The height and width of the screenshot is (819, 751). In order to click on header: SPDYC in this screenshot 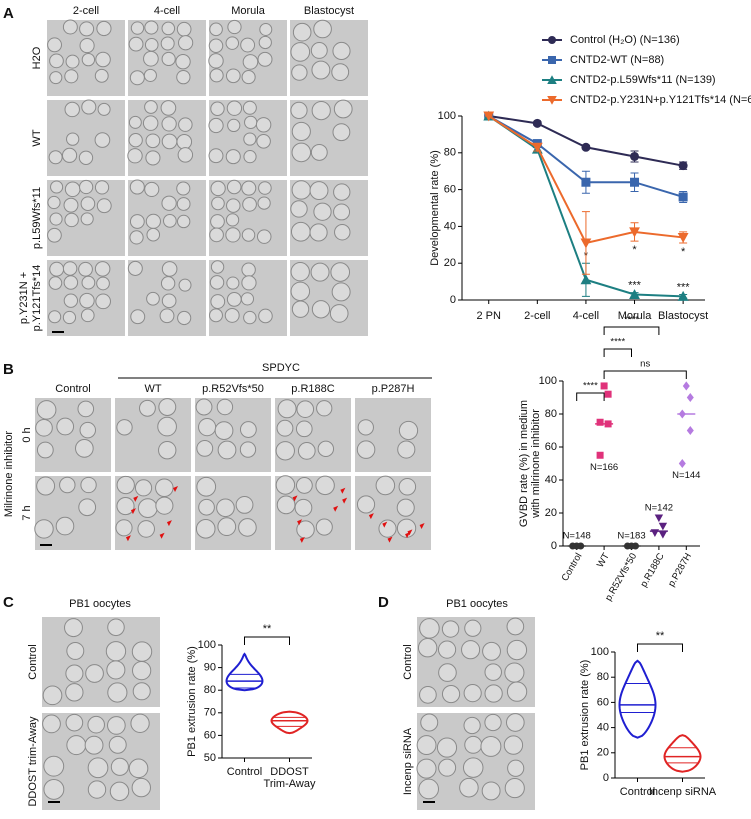, I will do `click(281, 368)`.